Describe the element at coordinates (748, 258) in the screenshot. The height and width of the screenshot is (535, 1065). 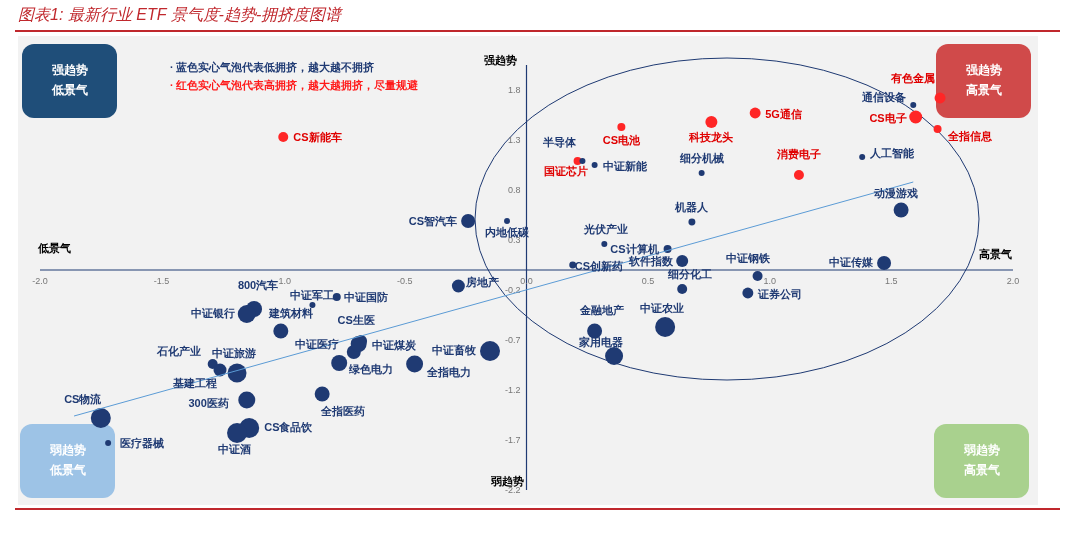
I see `annotation: 中证钢铁` at that location.